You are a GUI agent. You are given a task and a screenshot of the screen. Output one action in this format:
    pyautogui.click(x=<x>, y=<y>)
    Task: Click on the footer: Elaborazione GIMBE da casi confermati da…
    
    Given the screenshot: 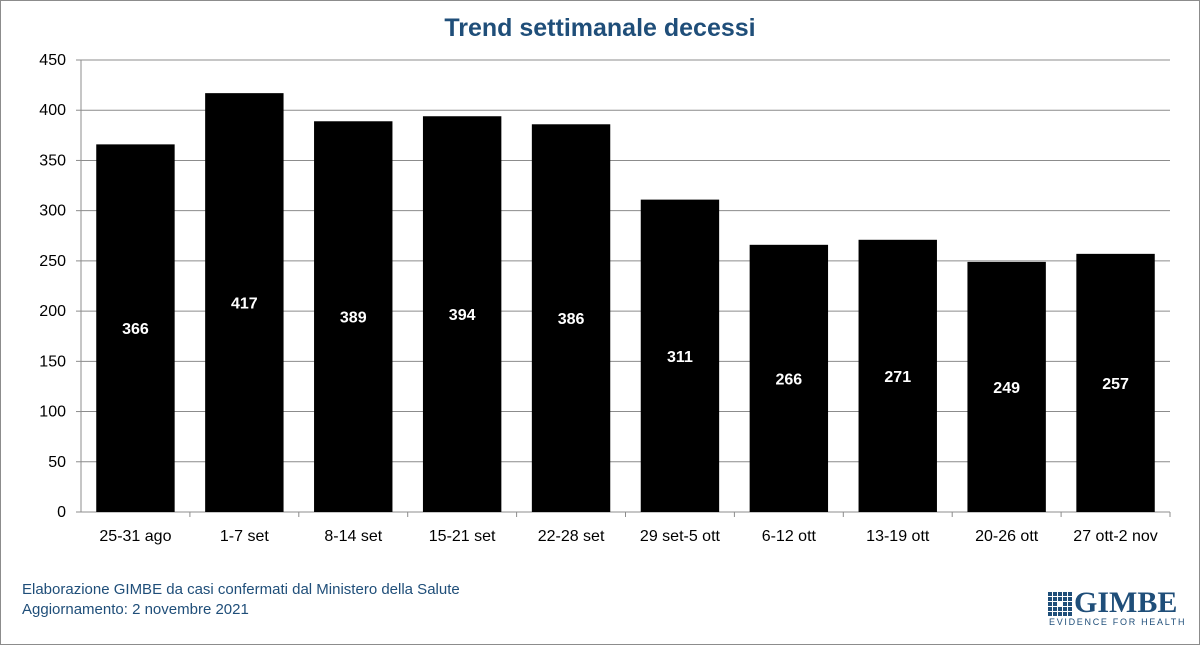 What is the action you would take?
    pyautogui.click(x=241, y=600)
    